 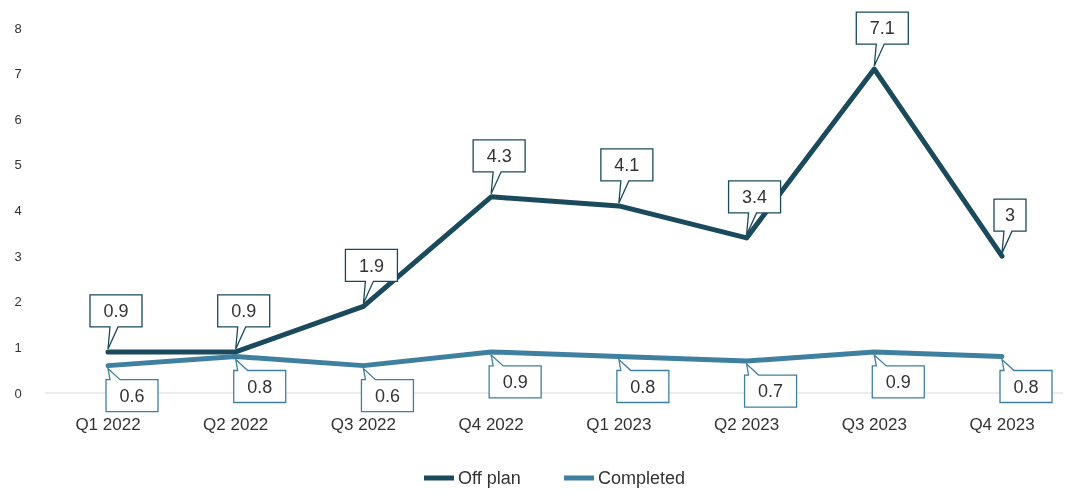 What do you see at coordinates (746, 424) in the screenshot?
I see `x-tick-label: Q2 2023` at bounding box center [746, 424].